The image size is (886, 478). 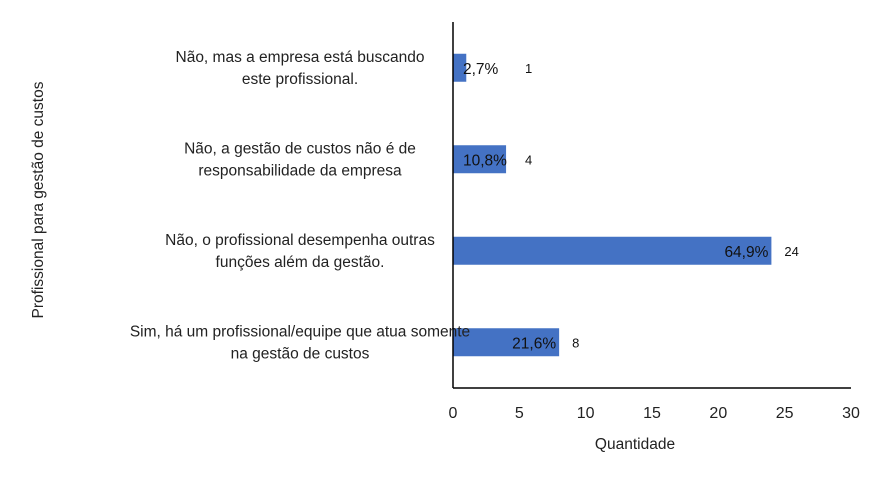 I want to click on bar-percent-label-0: 2,7%, so click(x=481, y=69).